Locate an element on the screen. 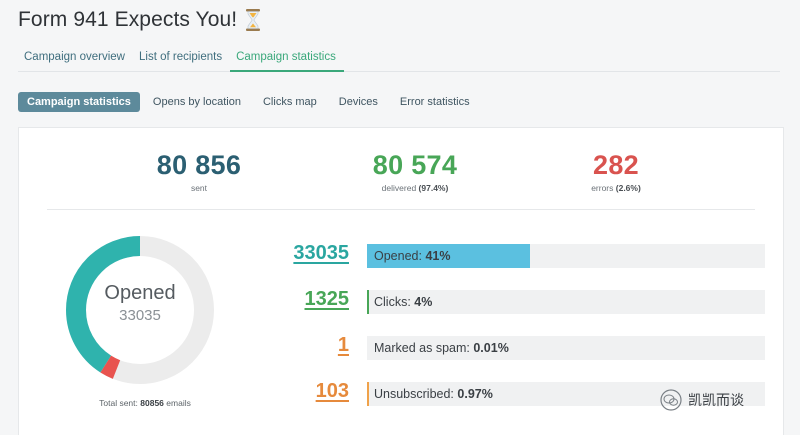  kpi-sent: 80 856 sent is located at coordinates (199, 171).